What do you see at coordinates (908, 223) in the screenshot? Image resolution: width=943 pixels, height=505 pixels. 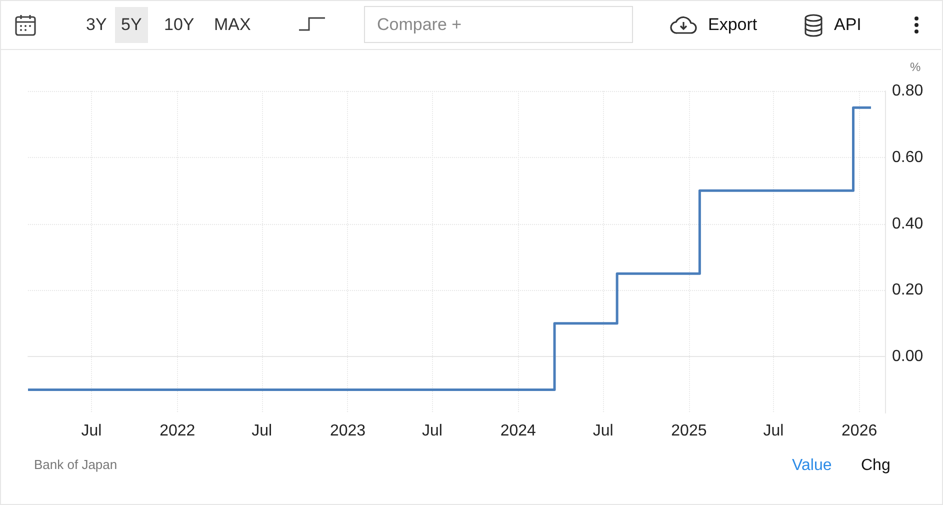 I see `y-tick-label: 0.40` at bounding box center [908, 223].